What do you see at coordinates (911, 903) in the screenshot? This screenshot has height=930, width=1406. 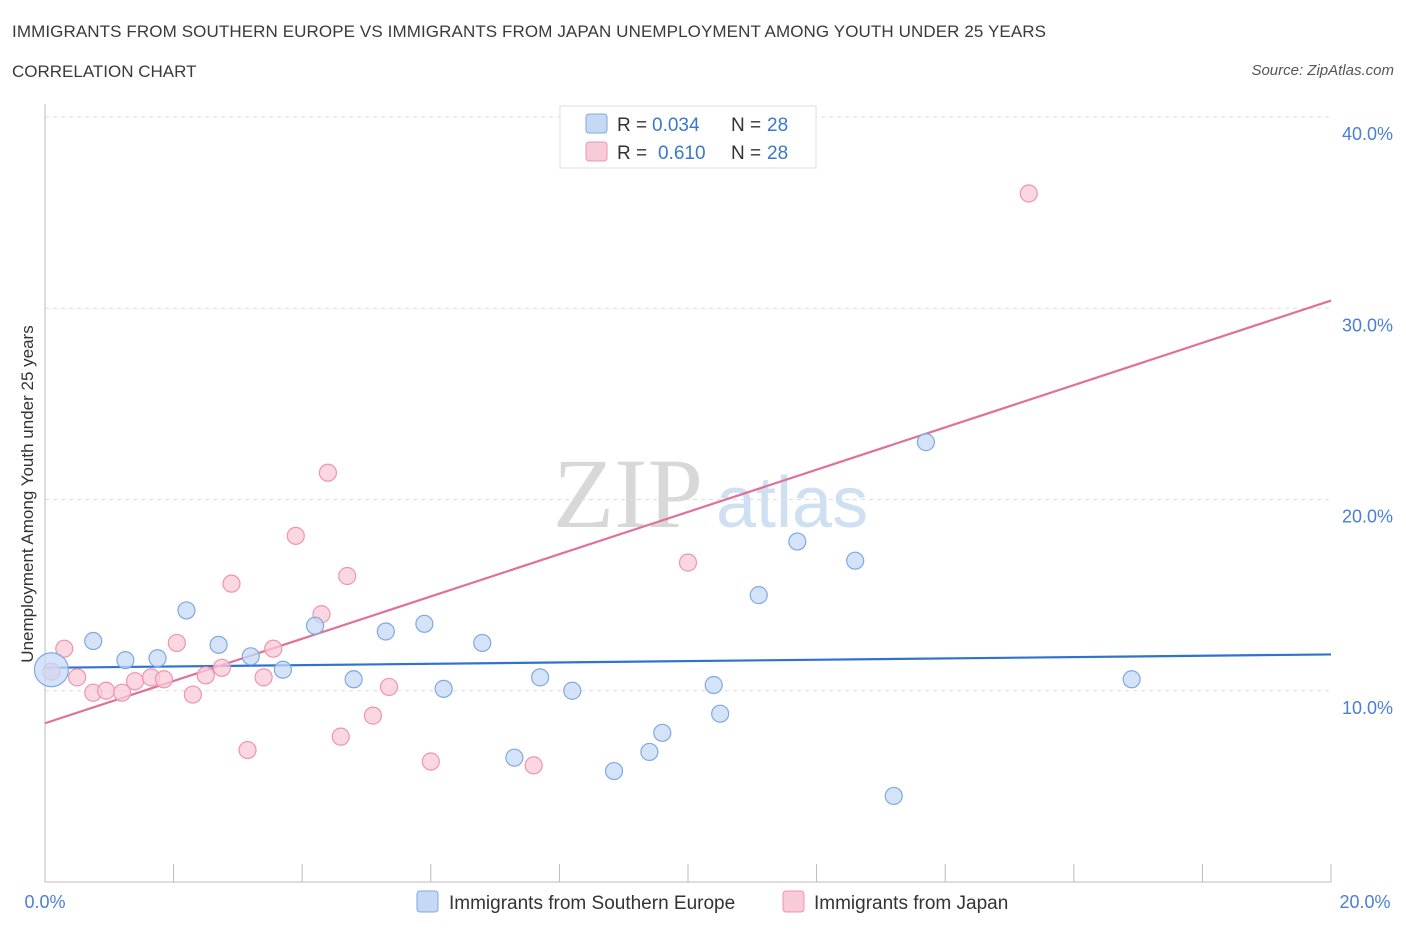 I see `series-legend-label-pink: Immigrants from Japan` at bounding box center [911, 903].